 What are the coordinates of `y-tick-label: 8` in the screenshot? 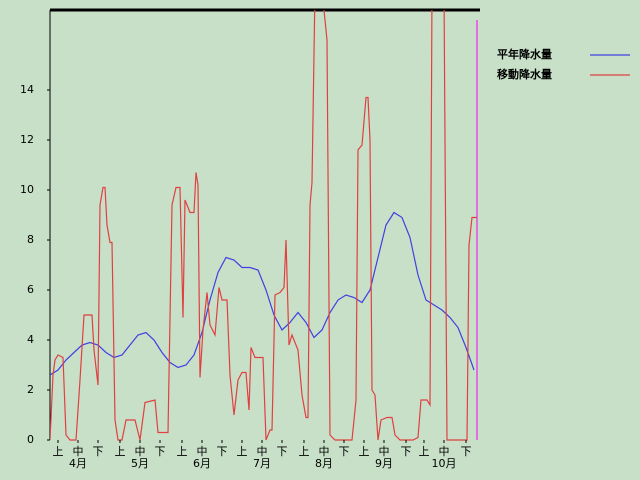 It's located at (30, 239).